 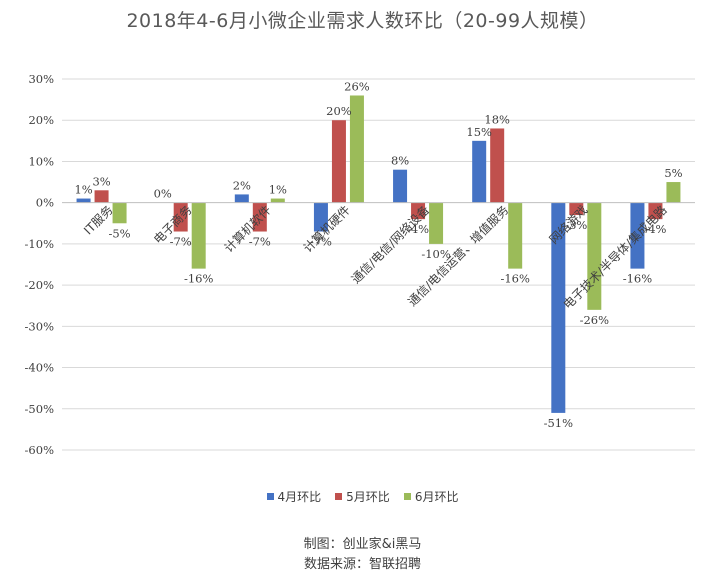 I want to click on y-tick-label: 20%, so click(x=41, y=120).